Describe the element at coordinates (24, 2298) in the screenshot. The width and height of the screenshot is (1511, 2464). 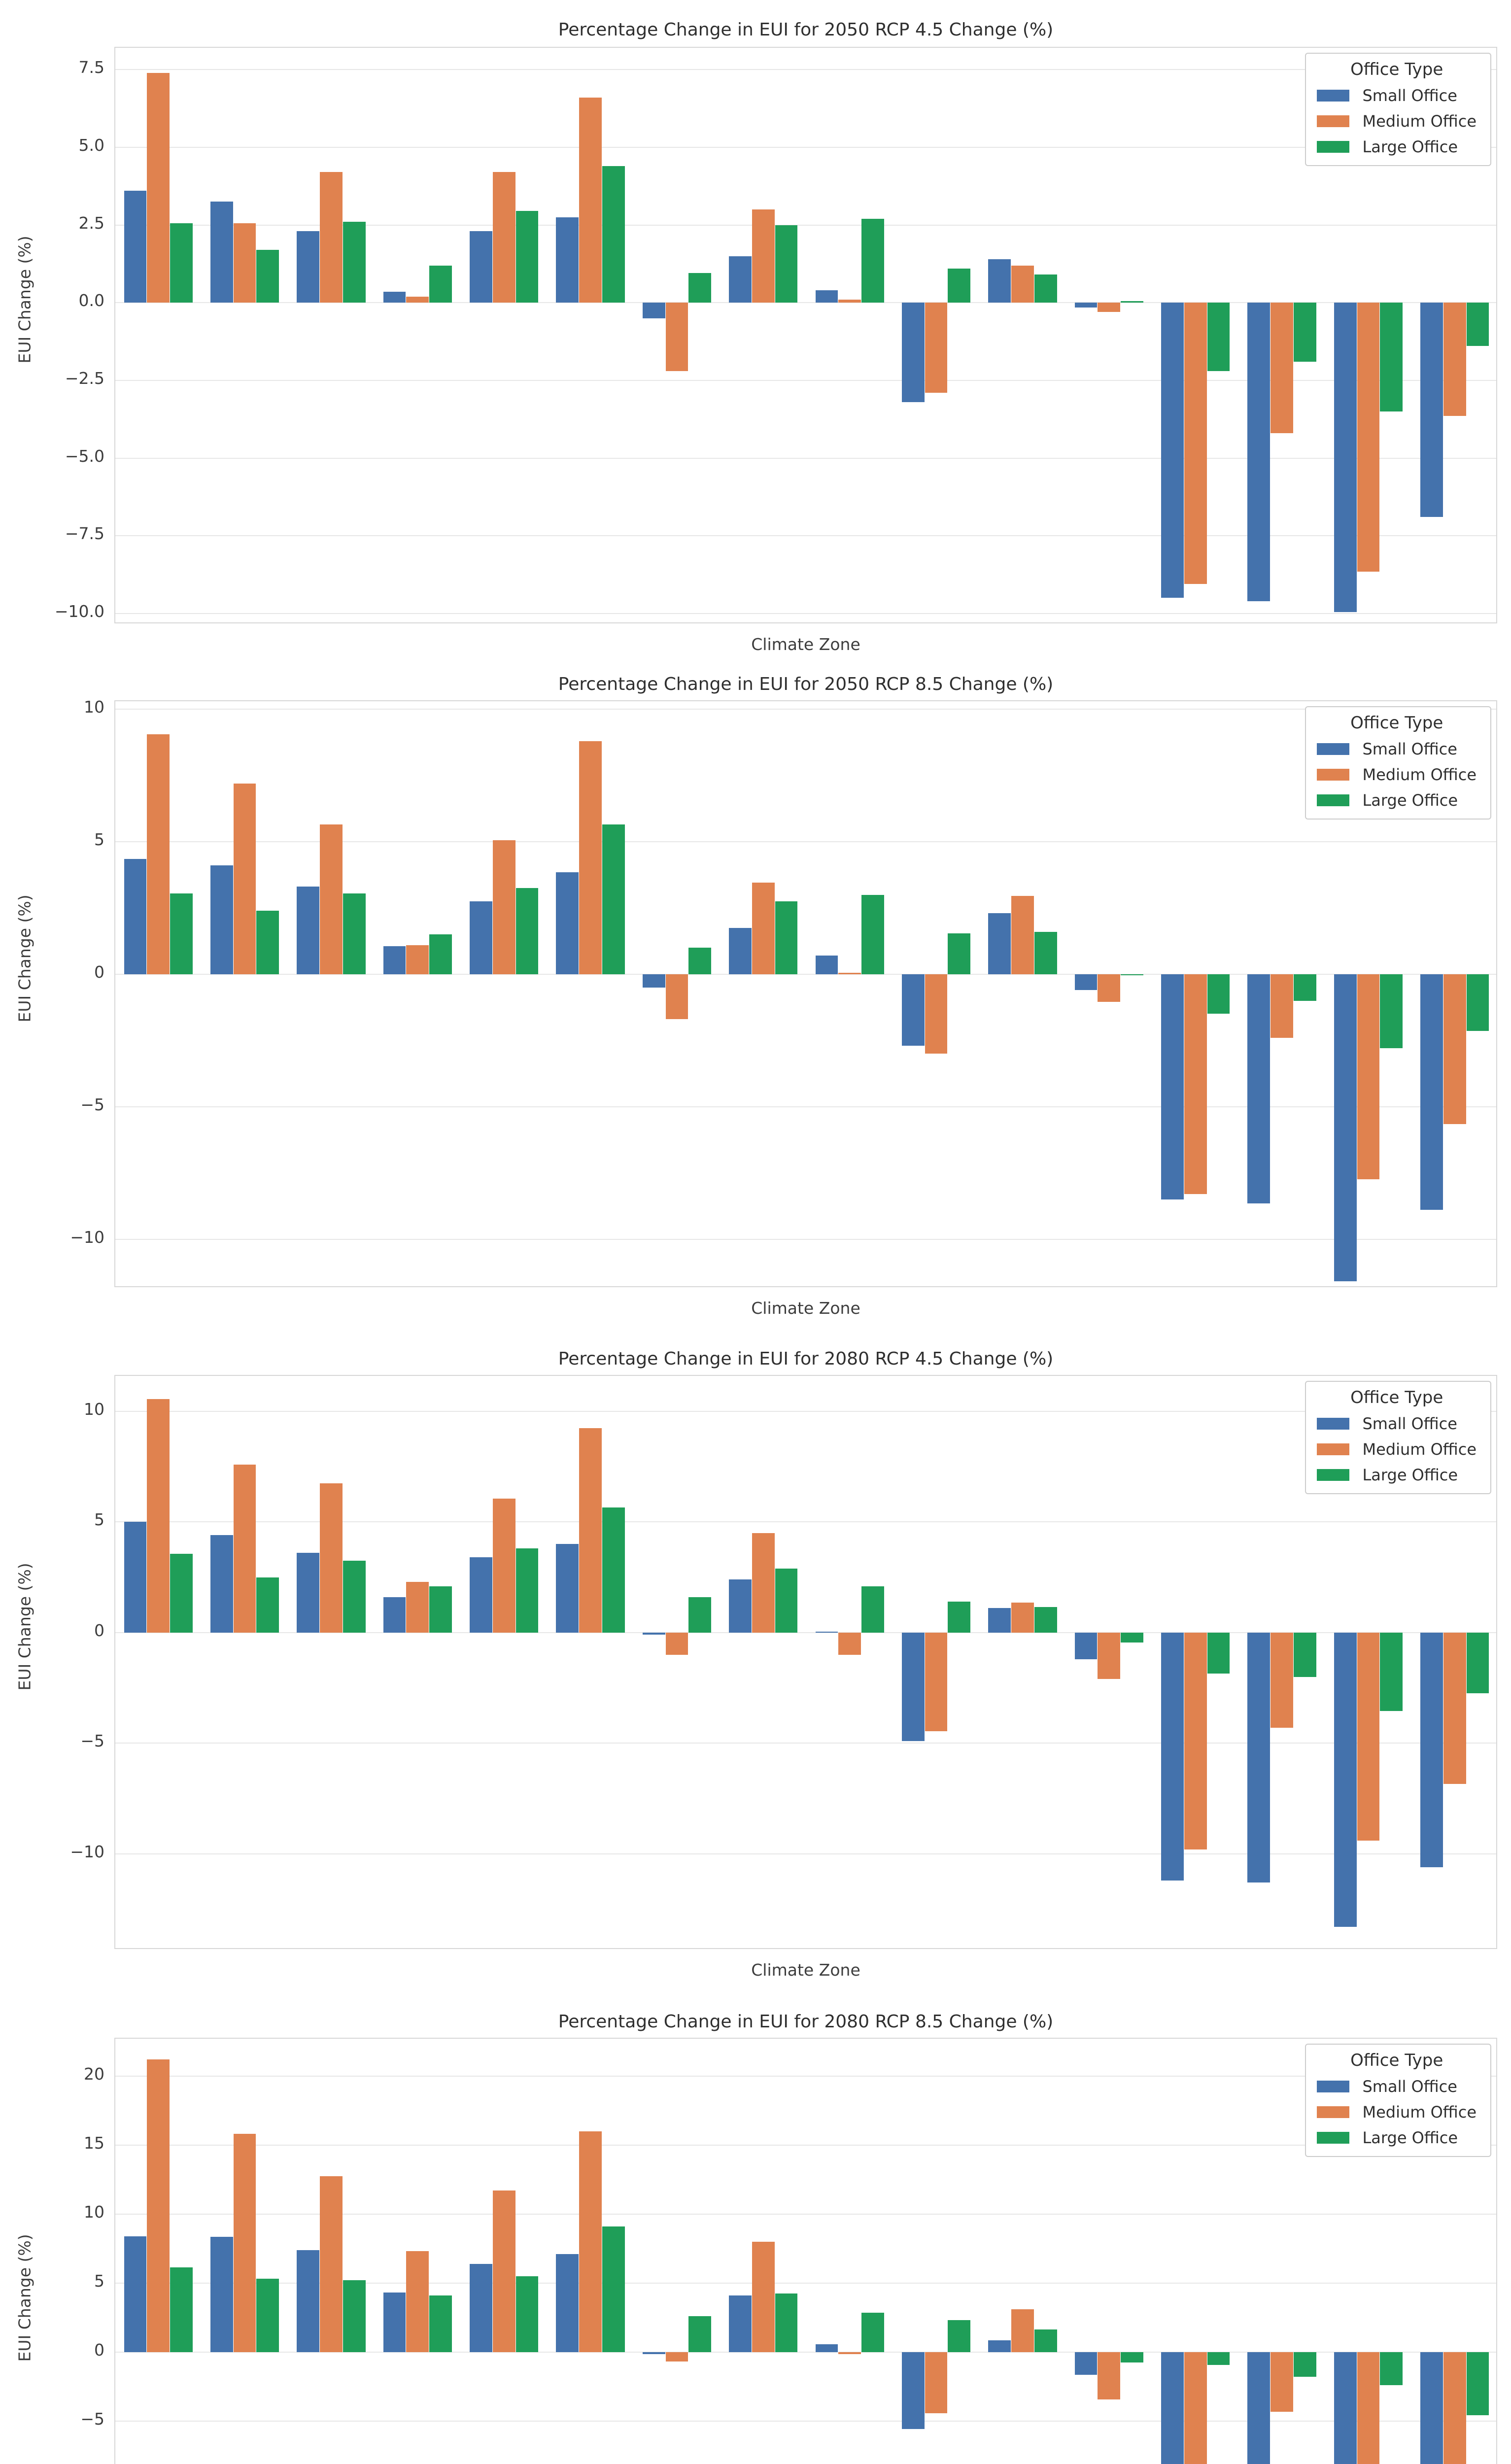
I see `y-axis-label: EUI Change (%)` at that location.